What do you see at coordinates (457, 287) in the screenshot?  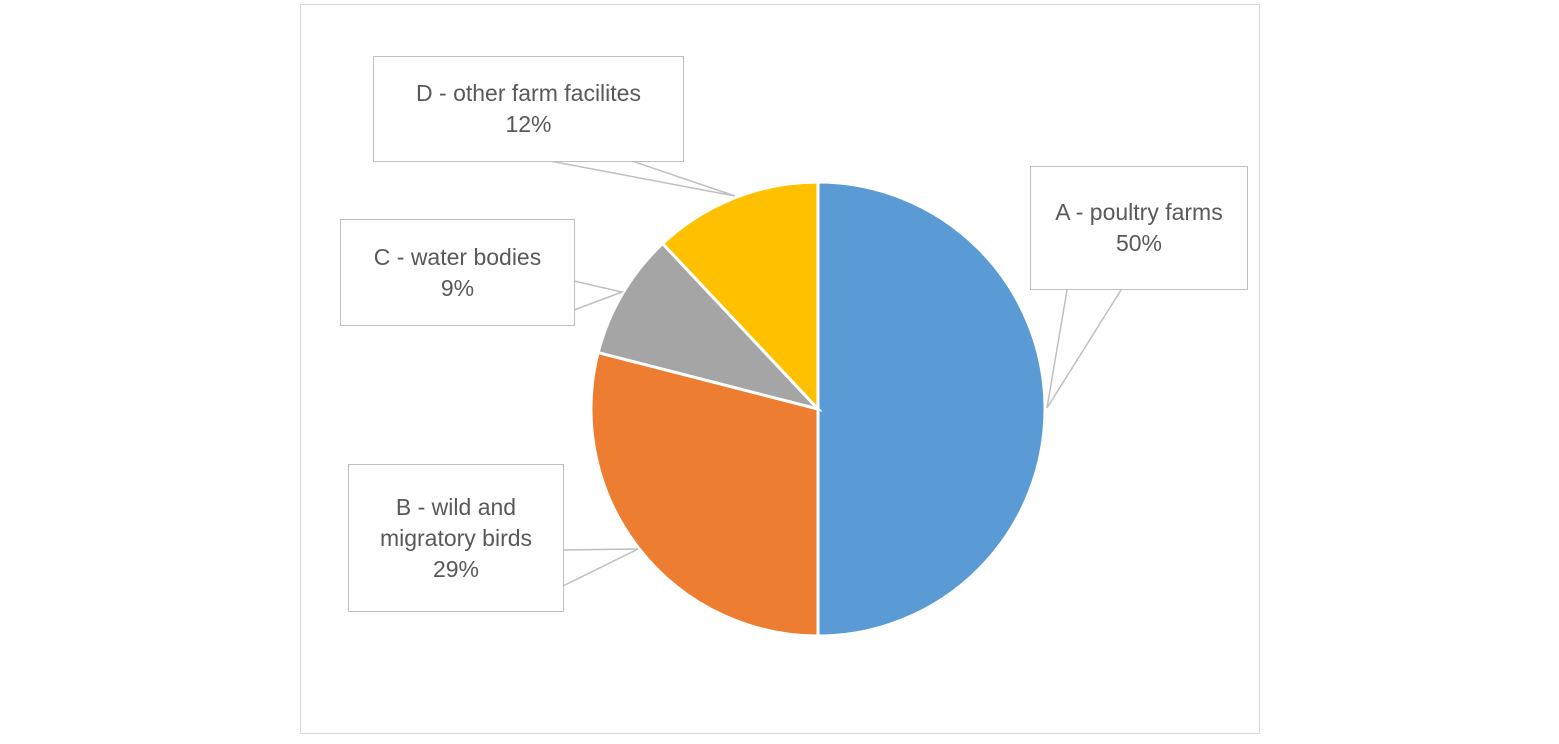 I see `value-label: 9%` at bounding box center [457, 287].